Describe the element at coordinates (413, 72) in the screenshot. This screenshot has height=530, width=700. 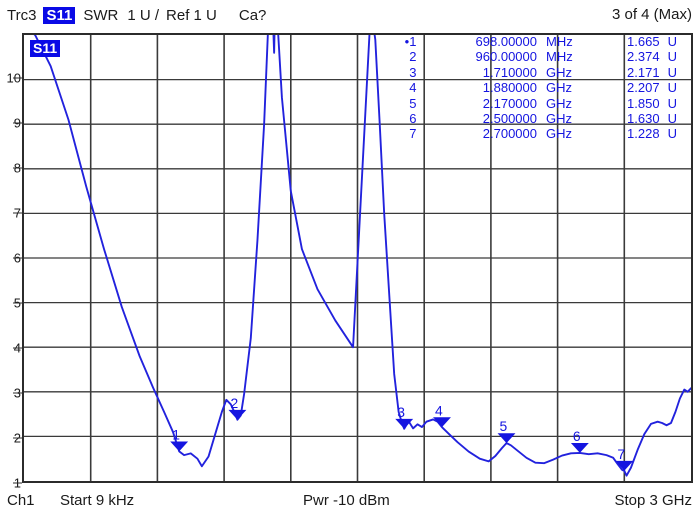
I see `marker-index-cell: 3` at that location.